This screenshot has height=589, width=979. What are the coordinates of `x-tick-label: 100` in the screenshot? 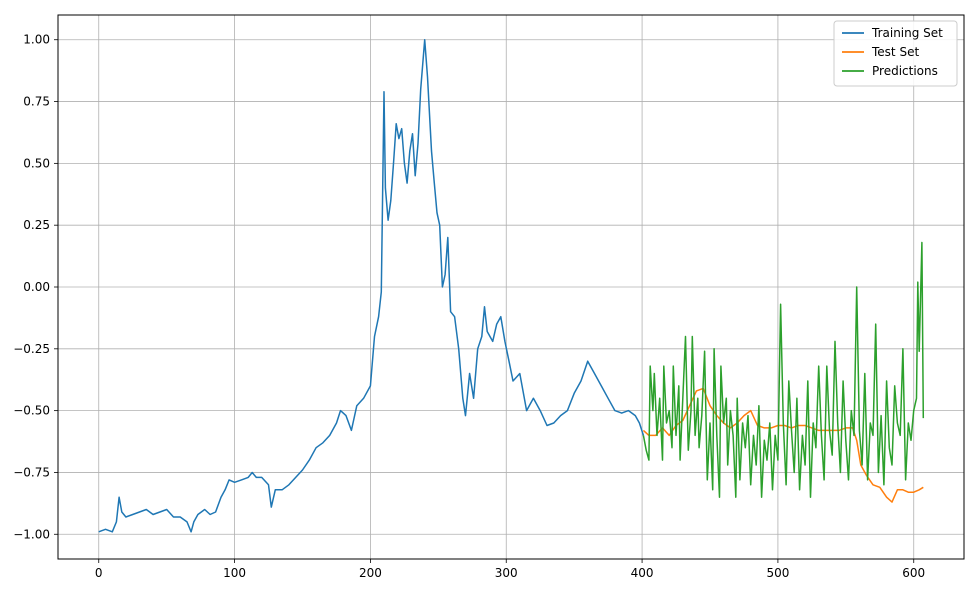 It's located at (234, 573).